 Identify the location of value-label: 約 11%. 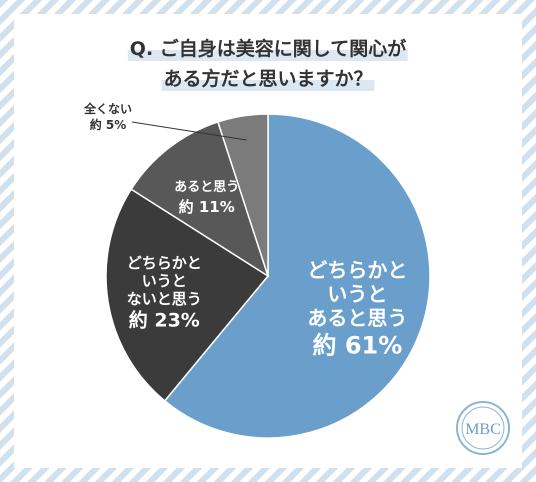
(206, 206).